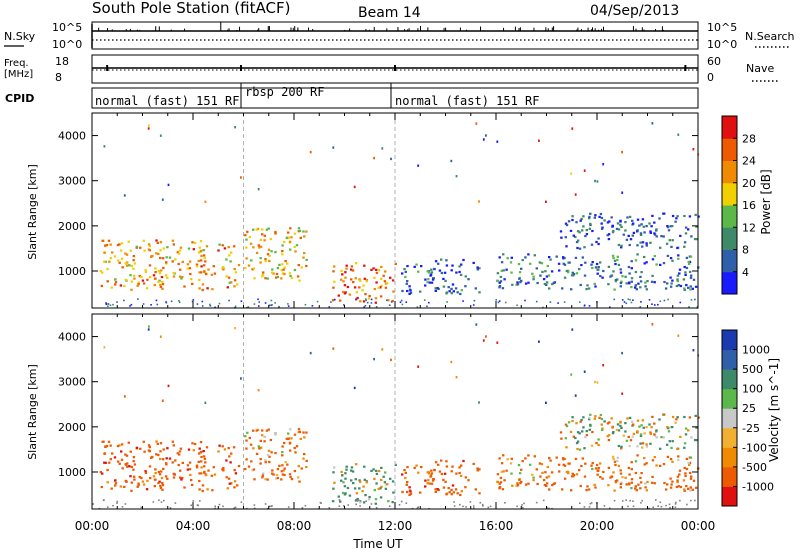 The width and height of the screenshot is (800, 558). What do you see at coordinates (67, 27) in the screenshot?
I see `nsky-left-tick-top: 10^5` at bounding box center [67, 27].